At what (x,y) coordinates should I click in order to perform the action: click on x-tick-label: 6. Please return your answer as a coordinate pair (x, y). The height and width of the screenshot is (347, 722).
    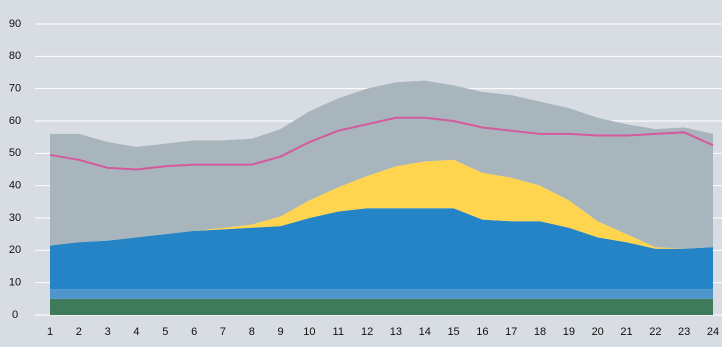
    Looking at the image, I should click on (194, 332).